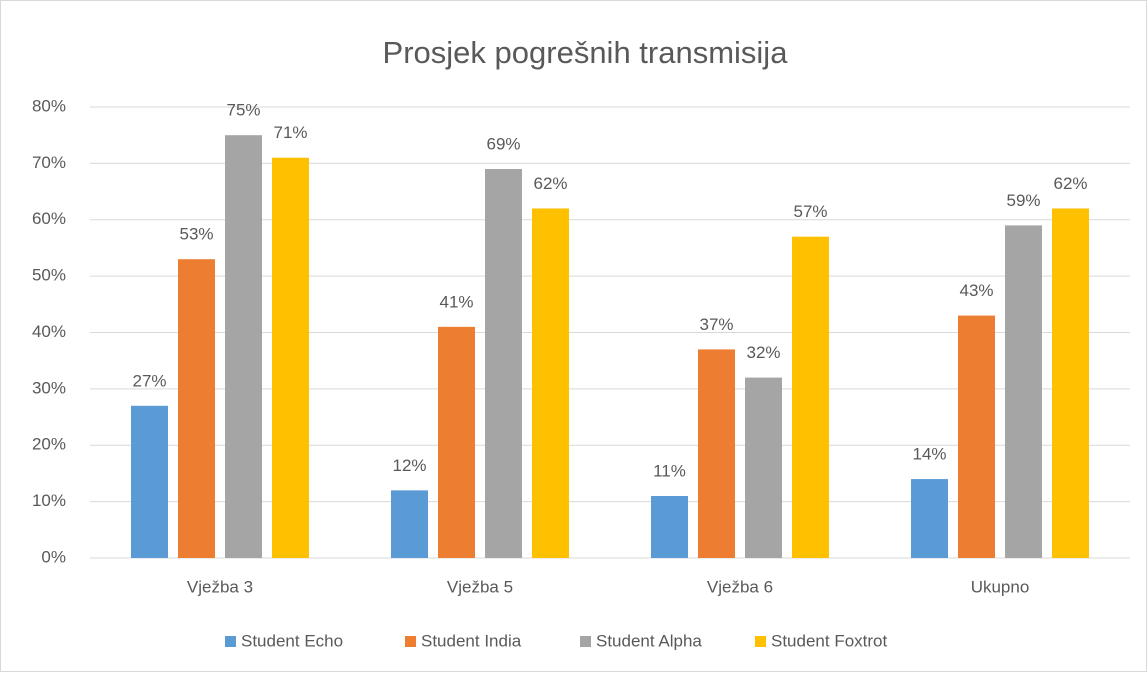 The image size is (1148, 673). I want to click on legend-label: Student India, so click(471, 640).